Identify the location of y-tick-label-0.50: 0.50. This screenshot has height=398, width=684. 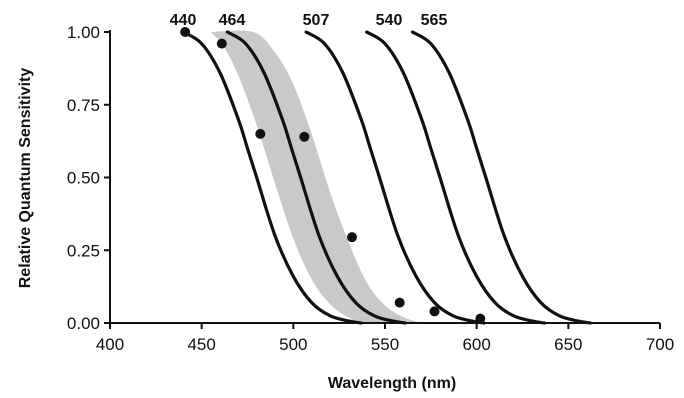
(83, 178).